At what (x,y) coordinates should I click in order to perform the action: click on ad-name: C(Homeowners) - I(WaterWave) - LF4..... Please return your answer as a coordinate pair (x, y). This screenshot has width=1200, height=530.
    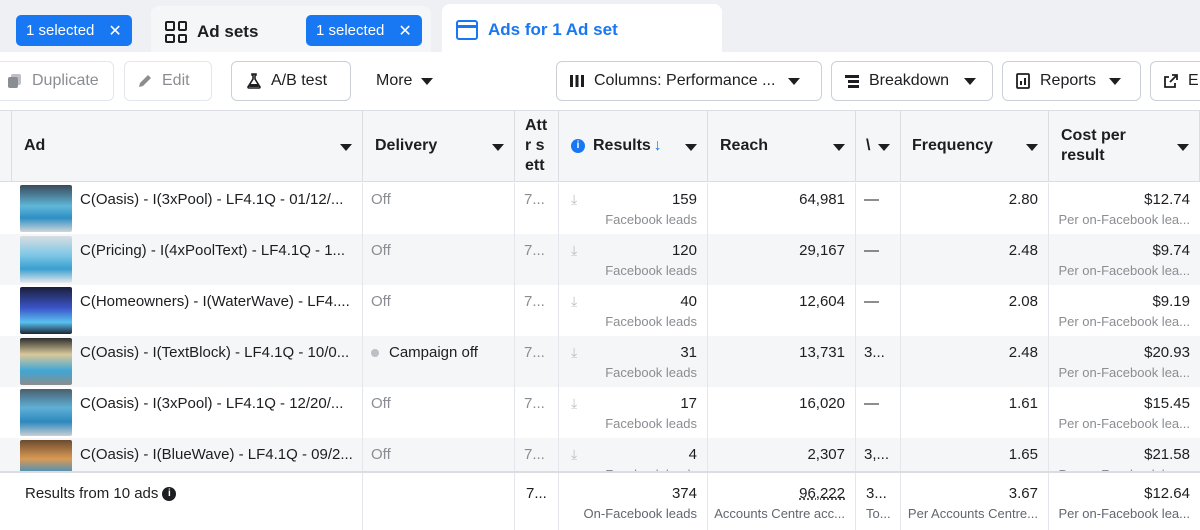
    Looking at the image, I should click on (215, 301).